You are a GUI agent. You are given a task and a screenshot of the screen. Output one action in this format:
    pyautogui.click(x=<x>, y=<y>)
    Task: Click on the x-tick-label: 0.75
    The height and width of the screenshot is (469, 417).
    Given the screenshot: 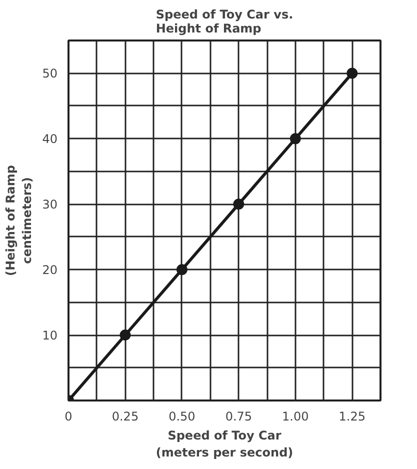 What is the action you would take?
    pyautogui.click(x=238, y=417)
    